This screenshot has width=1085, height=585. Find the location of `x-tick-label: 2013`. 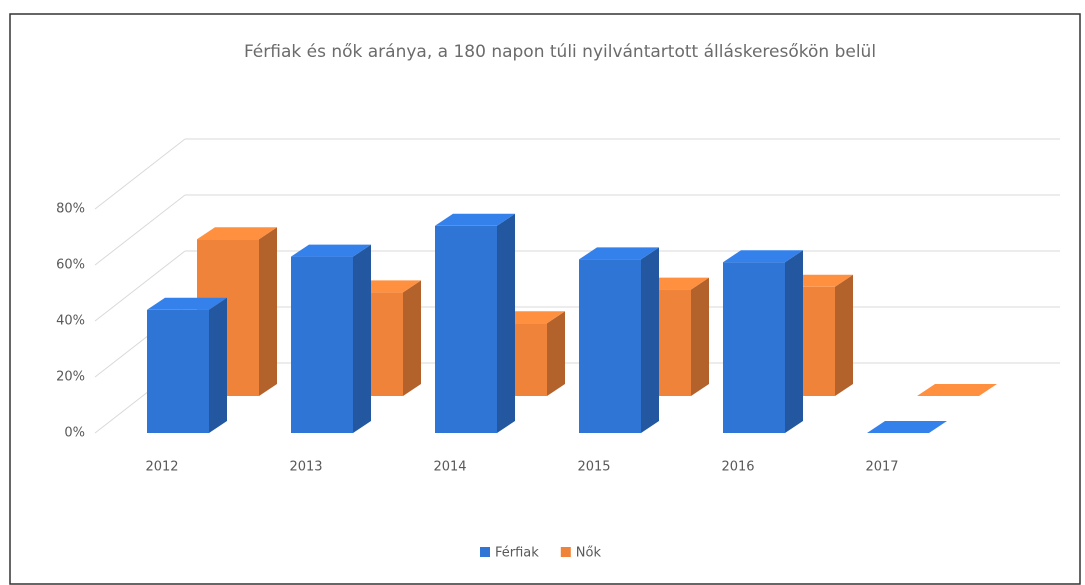

x-tick-label: 2013 is located at coordinates (305, 467).